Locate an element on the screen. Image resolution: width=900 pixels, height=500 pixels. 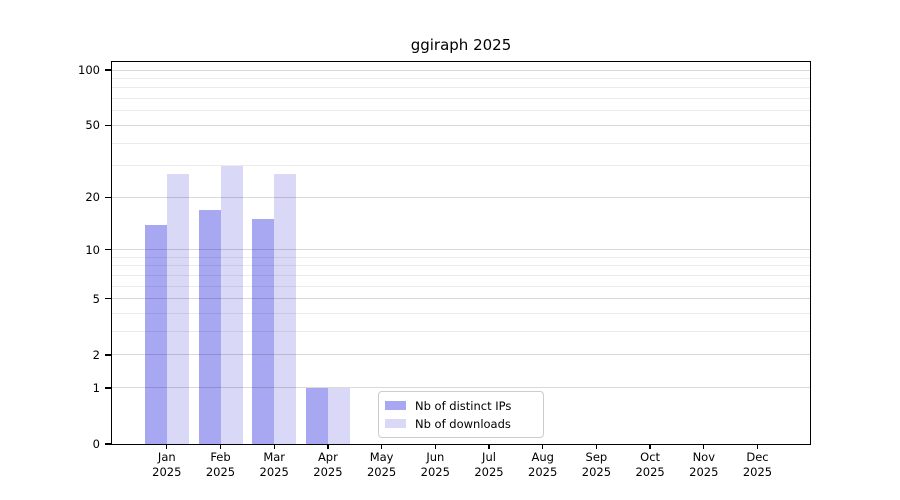
month-label: Oct is located at coordinates (650, 457).